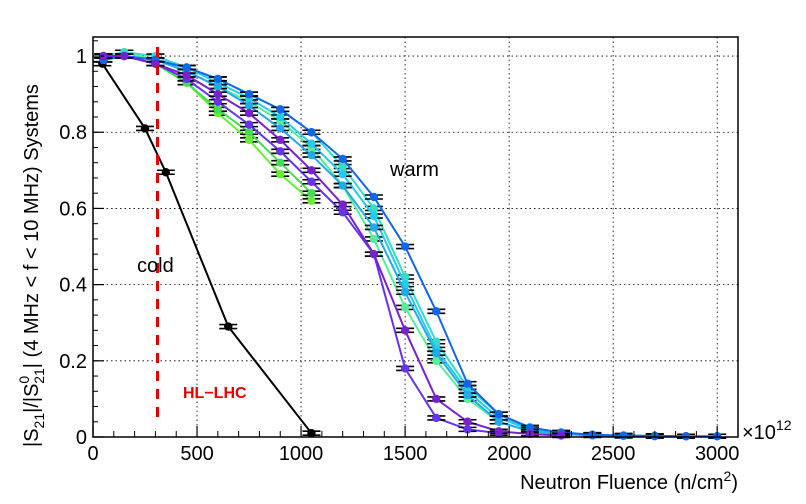  What do you see at coordinates (509, 454) in the screenshot?
I see `x-tick-label: 2000` at bounding box center [509, 454].